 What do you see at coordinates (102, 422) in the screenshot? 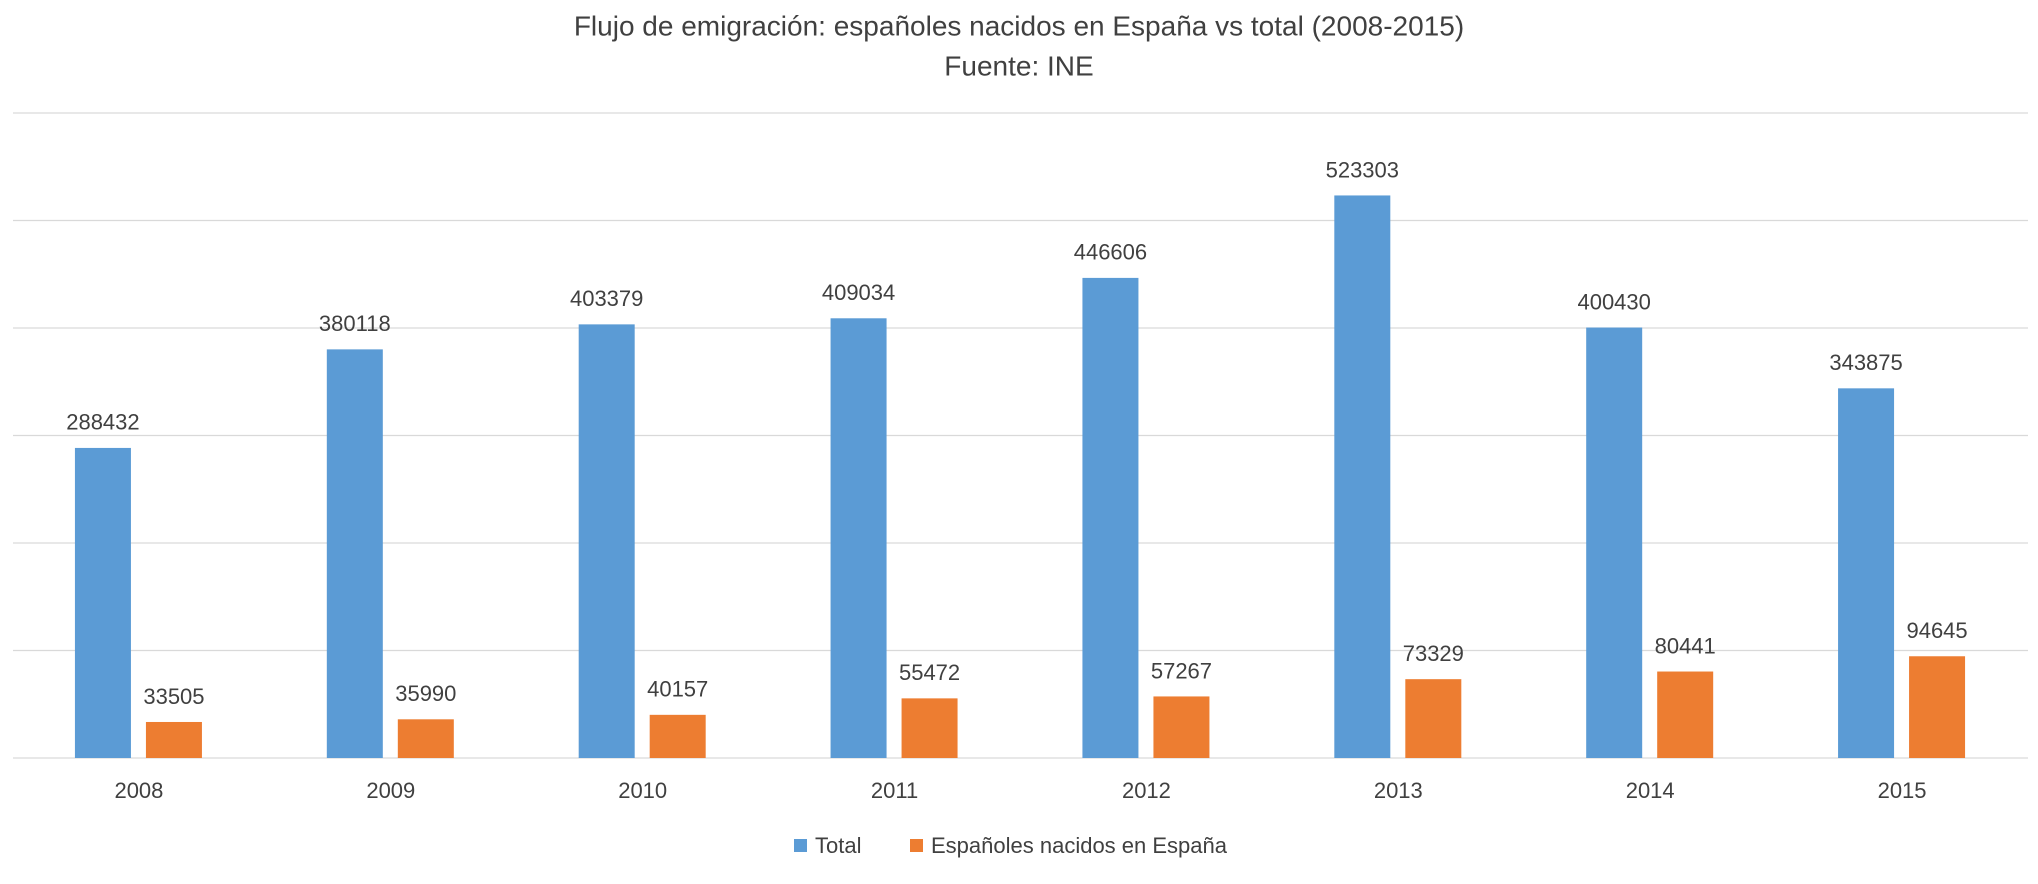
I see `data-label: 288432` at bounding box center [102, 422].